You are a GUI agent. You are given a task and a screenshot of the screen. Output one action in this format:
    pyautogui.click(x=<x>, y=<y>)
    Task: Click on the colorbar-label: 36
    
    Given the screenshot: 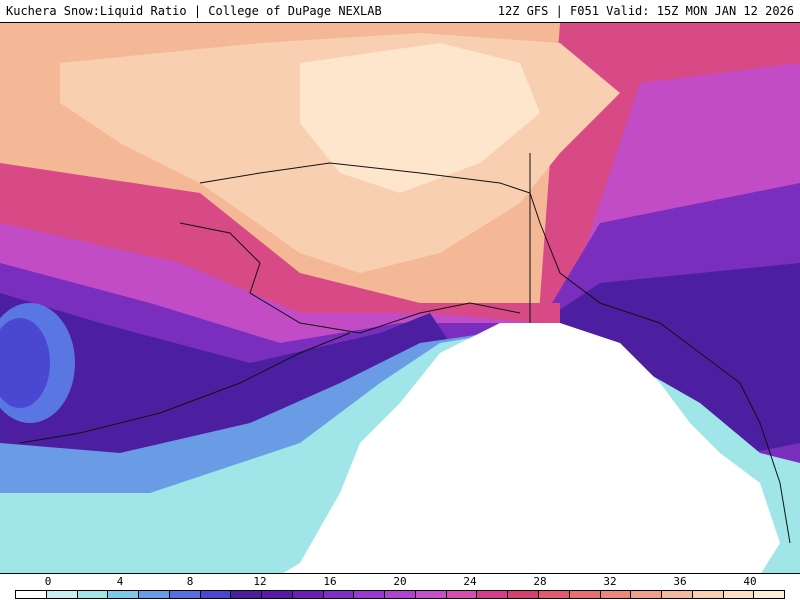 What is the action you would take?
    pyautogui.click(x=680, y=581)
    